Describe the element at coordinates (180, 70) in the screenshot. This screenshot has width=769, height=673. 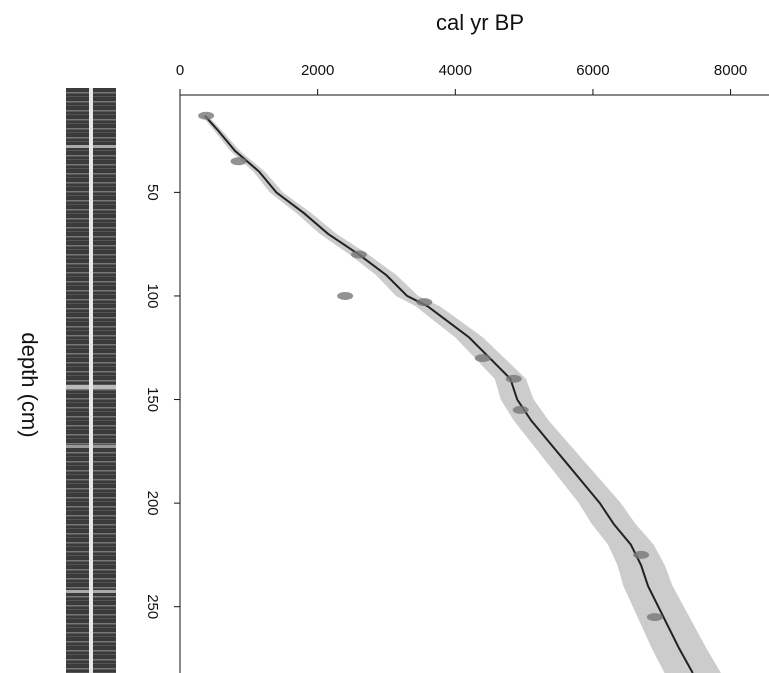
I see `x-tick-label: 0` at that location.